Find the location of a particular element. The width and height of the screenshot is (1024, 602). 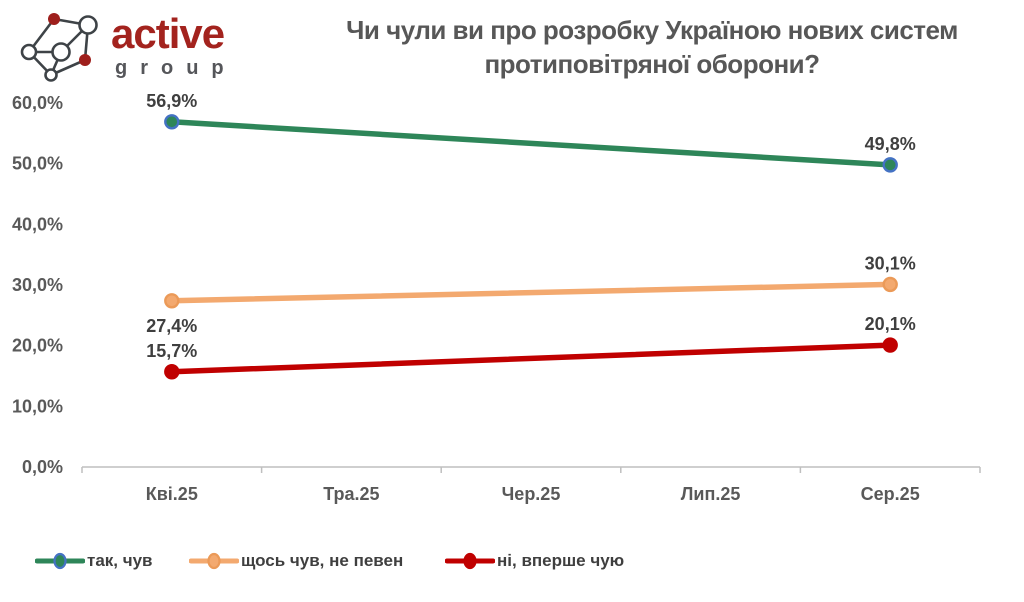

legend-marker-green is located at coordinates (60, 561).